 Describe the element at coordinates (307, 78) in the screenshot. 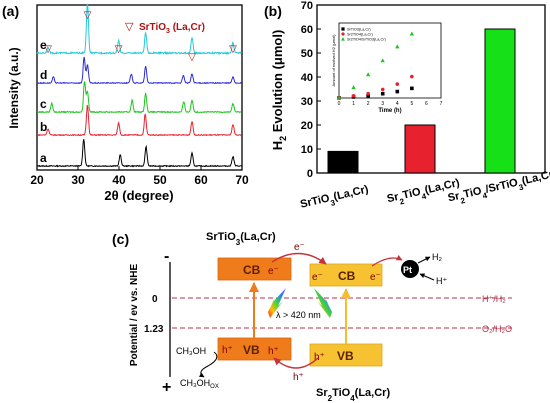

I see `bar-y-tick-label: 40` at that location.